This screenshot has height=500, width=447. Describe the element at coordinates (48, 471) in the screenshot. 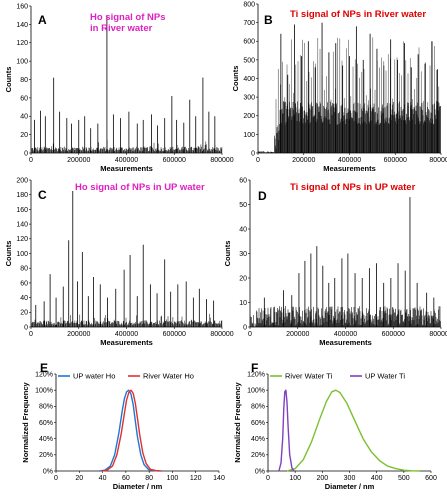

I see `y-tick-label: 0%` at that location.